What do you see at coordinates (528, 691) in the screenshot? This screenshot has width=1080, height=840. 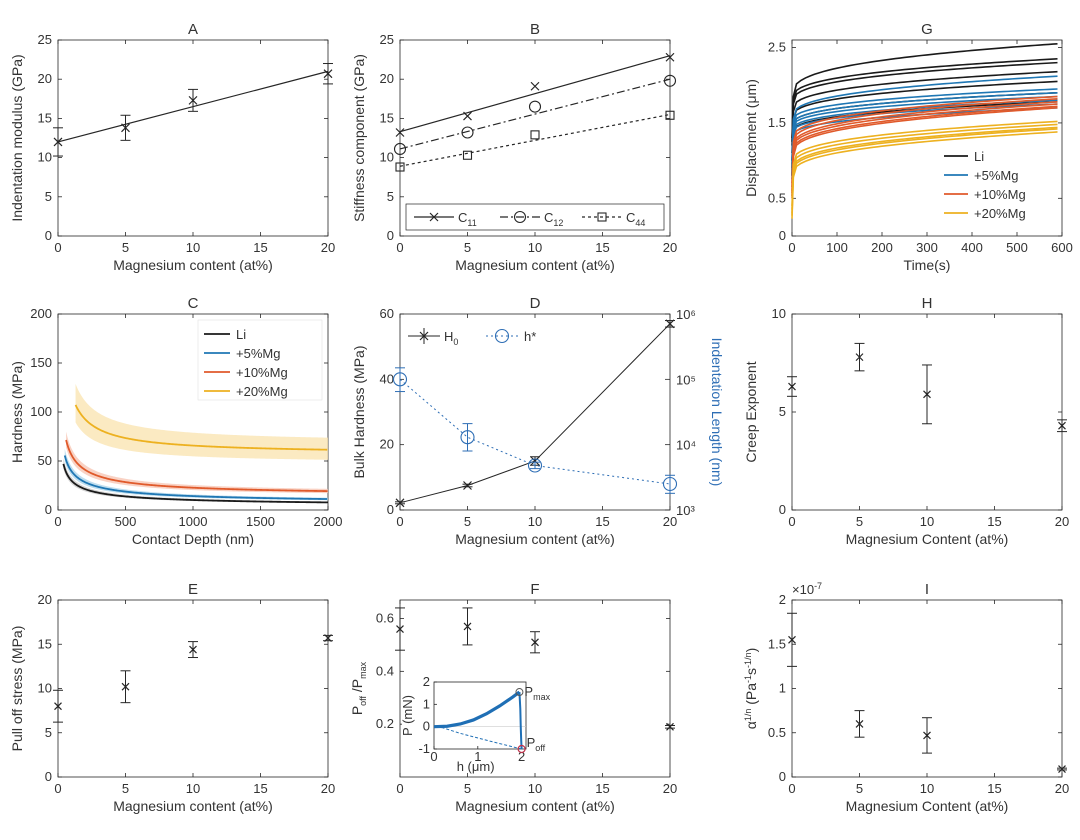 I see `inset-pmax-label-part: P` at bounding box center [528, 691].